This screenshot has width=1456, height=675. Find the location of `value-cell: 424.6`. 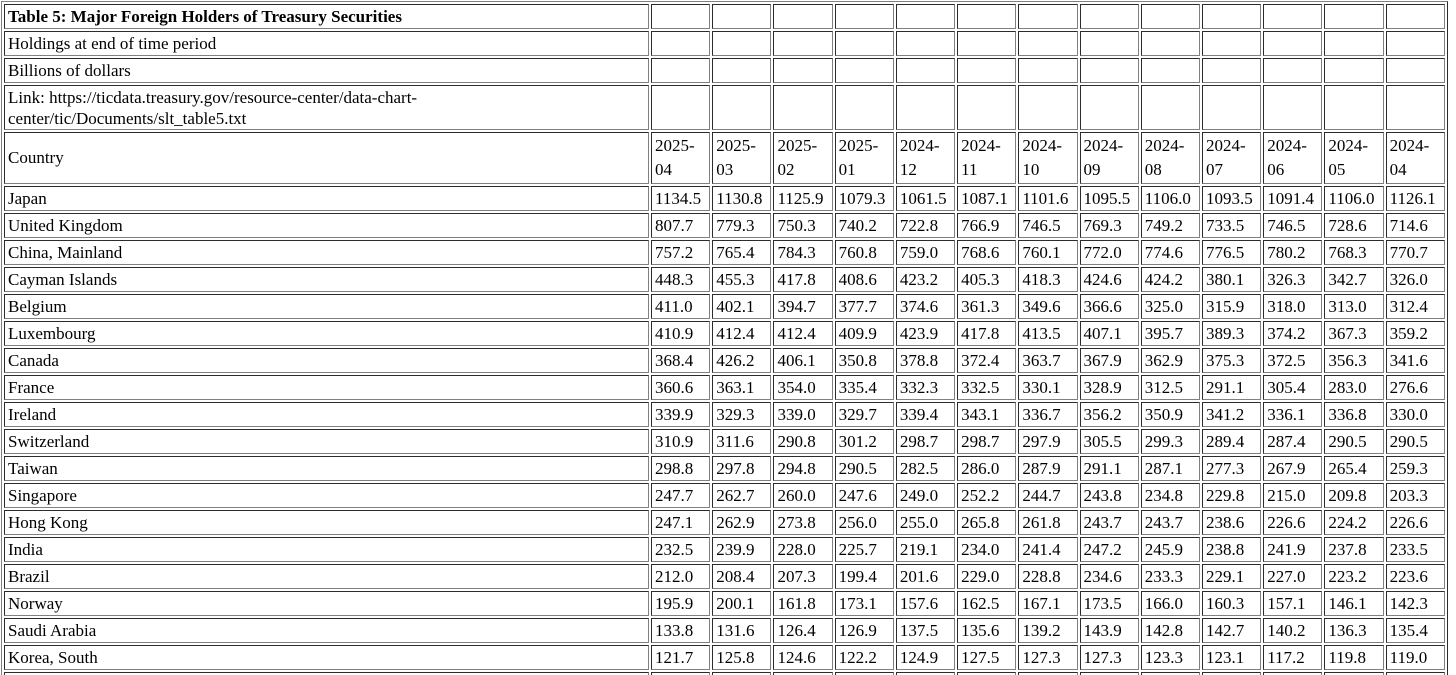

value-cell: 424.6 is located at coordinates (1109, 279).